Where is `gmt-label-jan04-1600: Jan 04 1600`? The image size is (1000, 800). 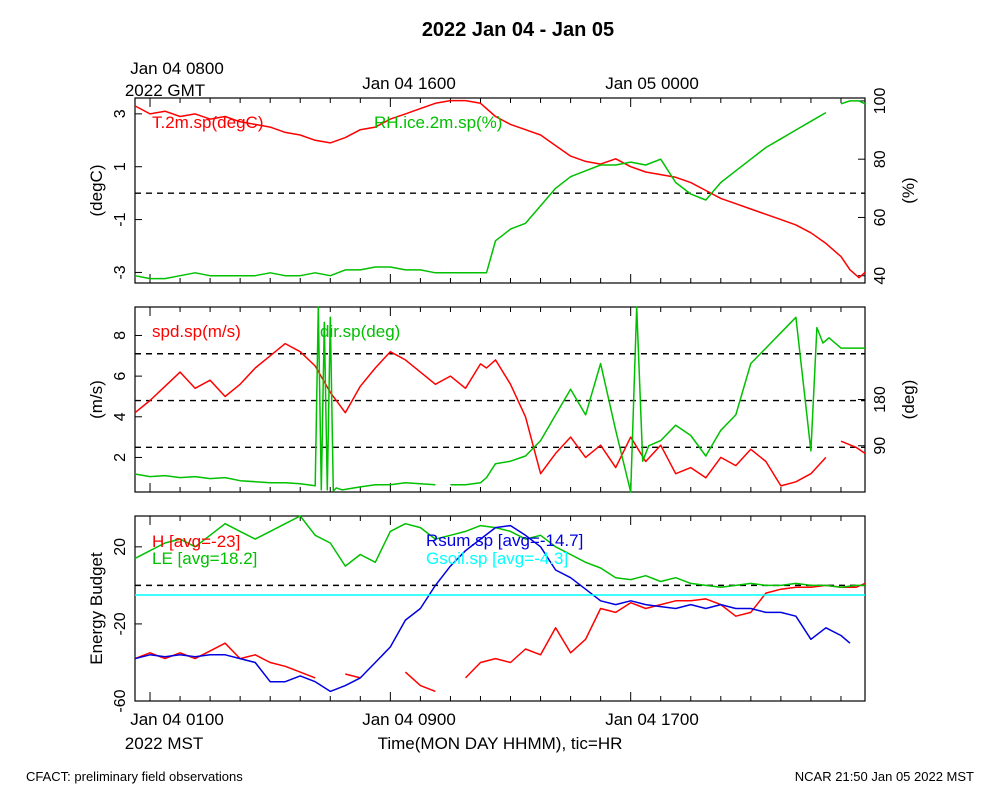 gmt-label-jan04-1600: Jan 04 1600 is located at coordinates (409, 83).